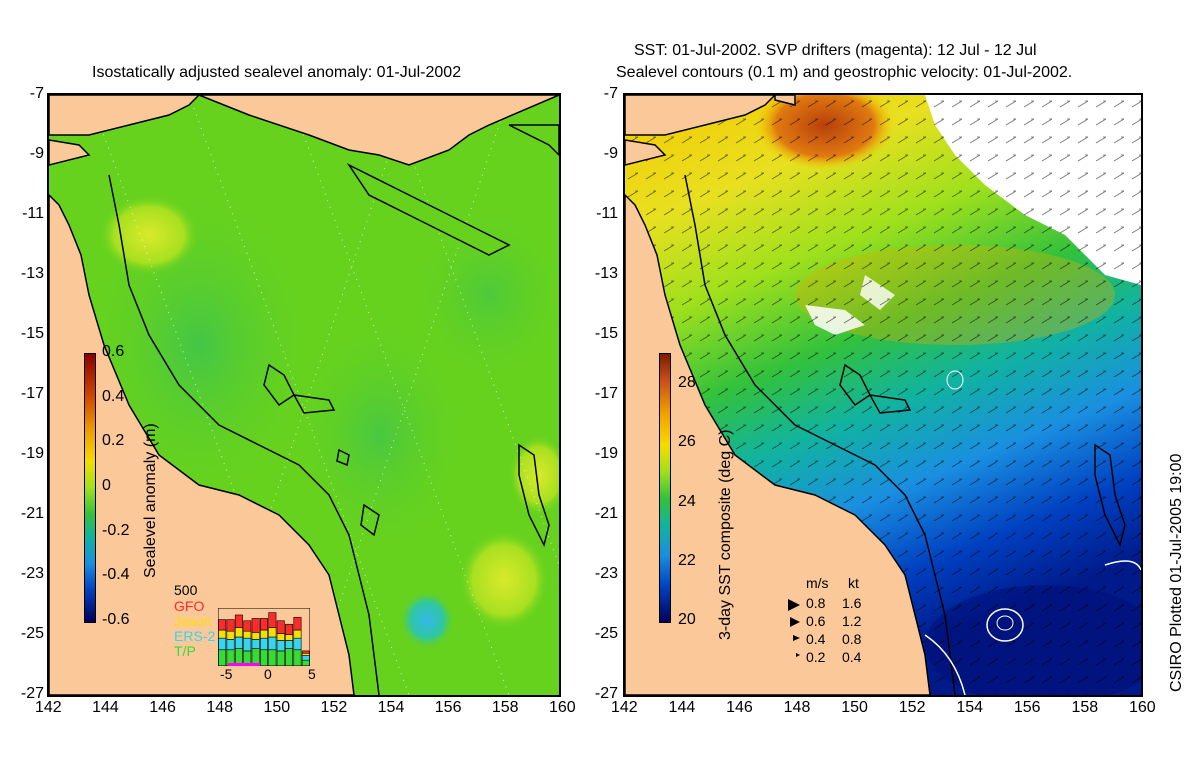 This screenshot has height=780, width=1200. What do you see at coordinates (150, 500) in the screenshot?
I see `sla-colorbar-label: Sealevel anomaly (m)` at bounding box center [150, 500].